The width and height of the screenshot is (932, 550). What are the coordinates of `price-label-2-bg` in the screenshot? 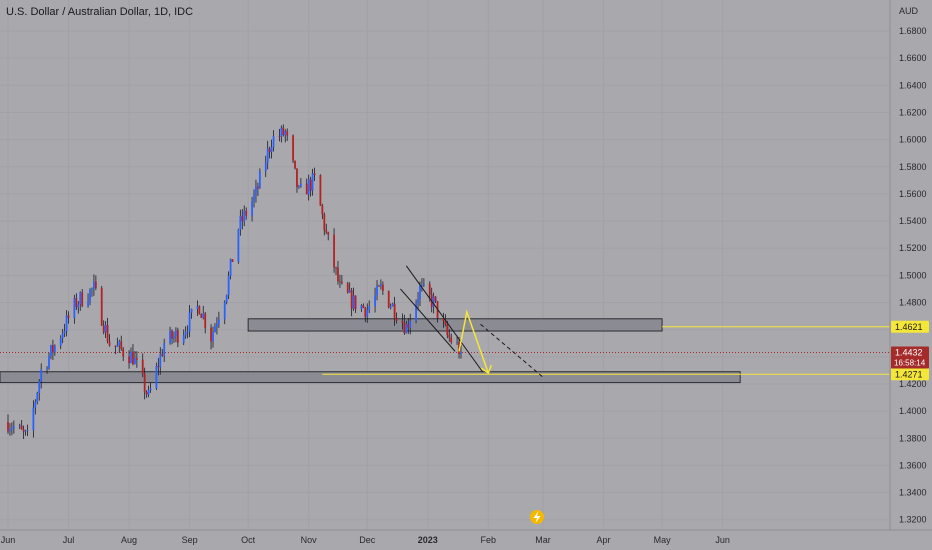 It's located at (910, 374).